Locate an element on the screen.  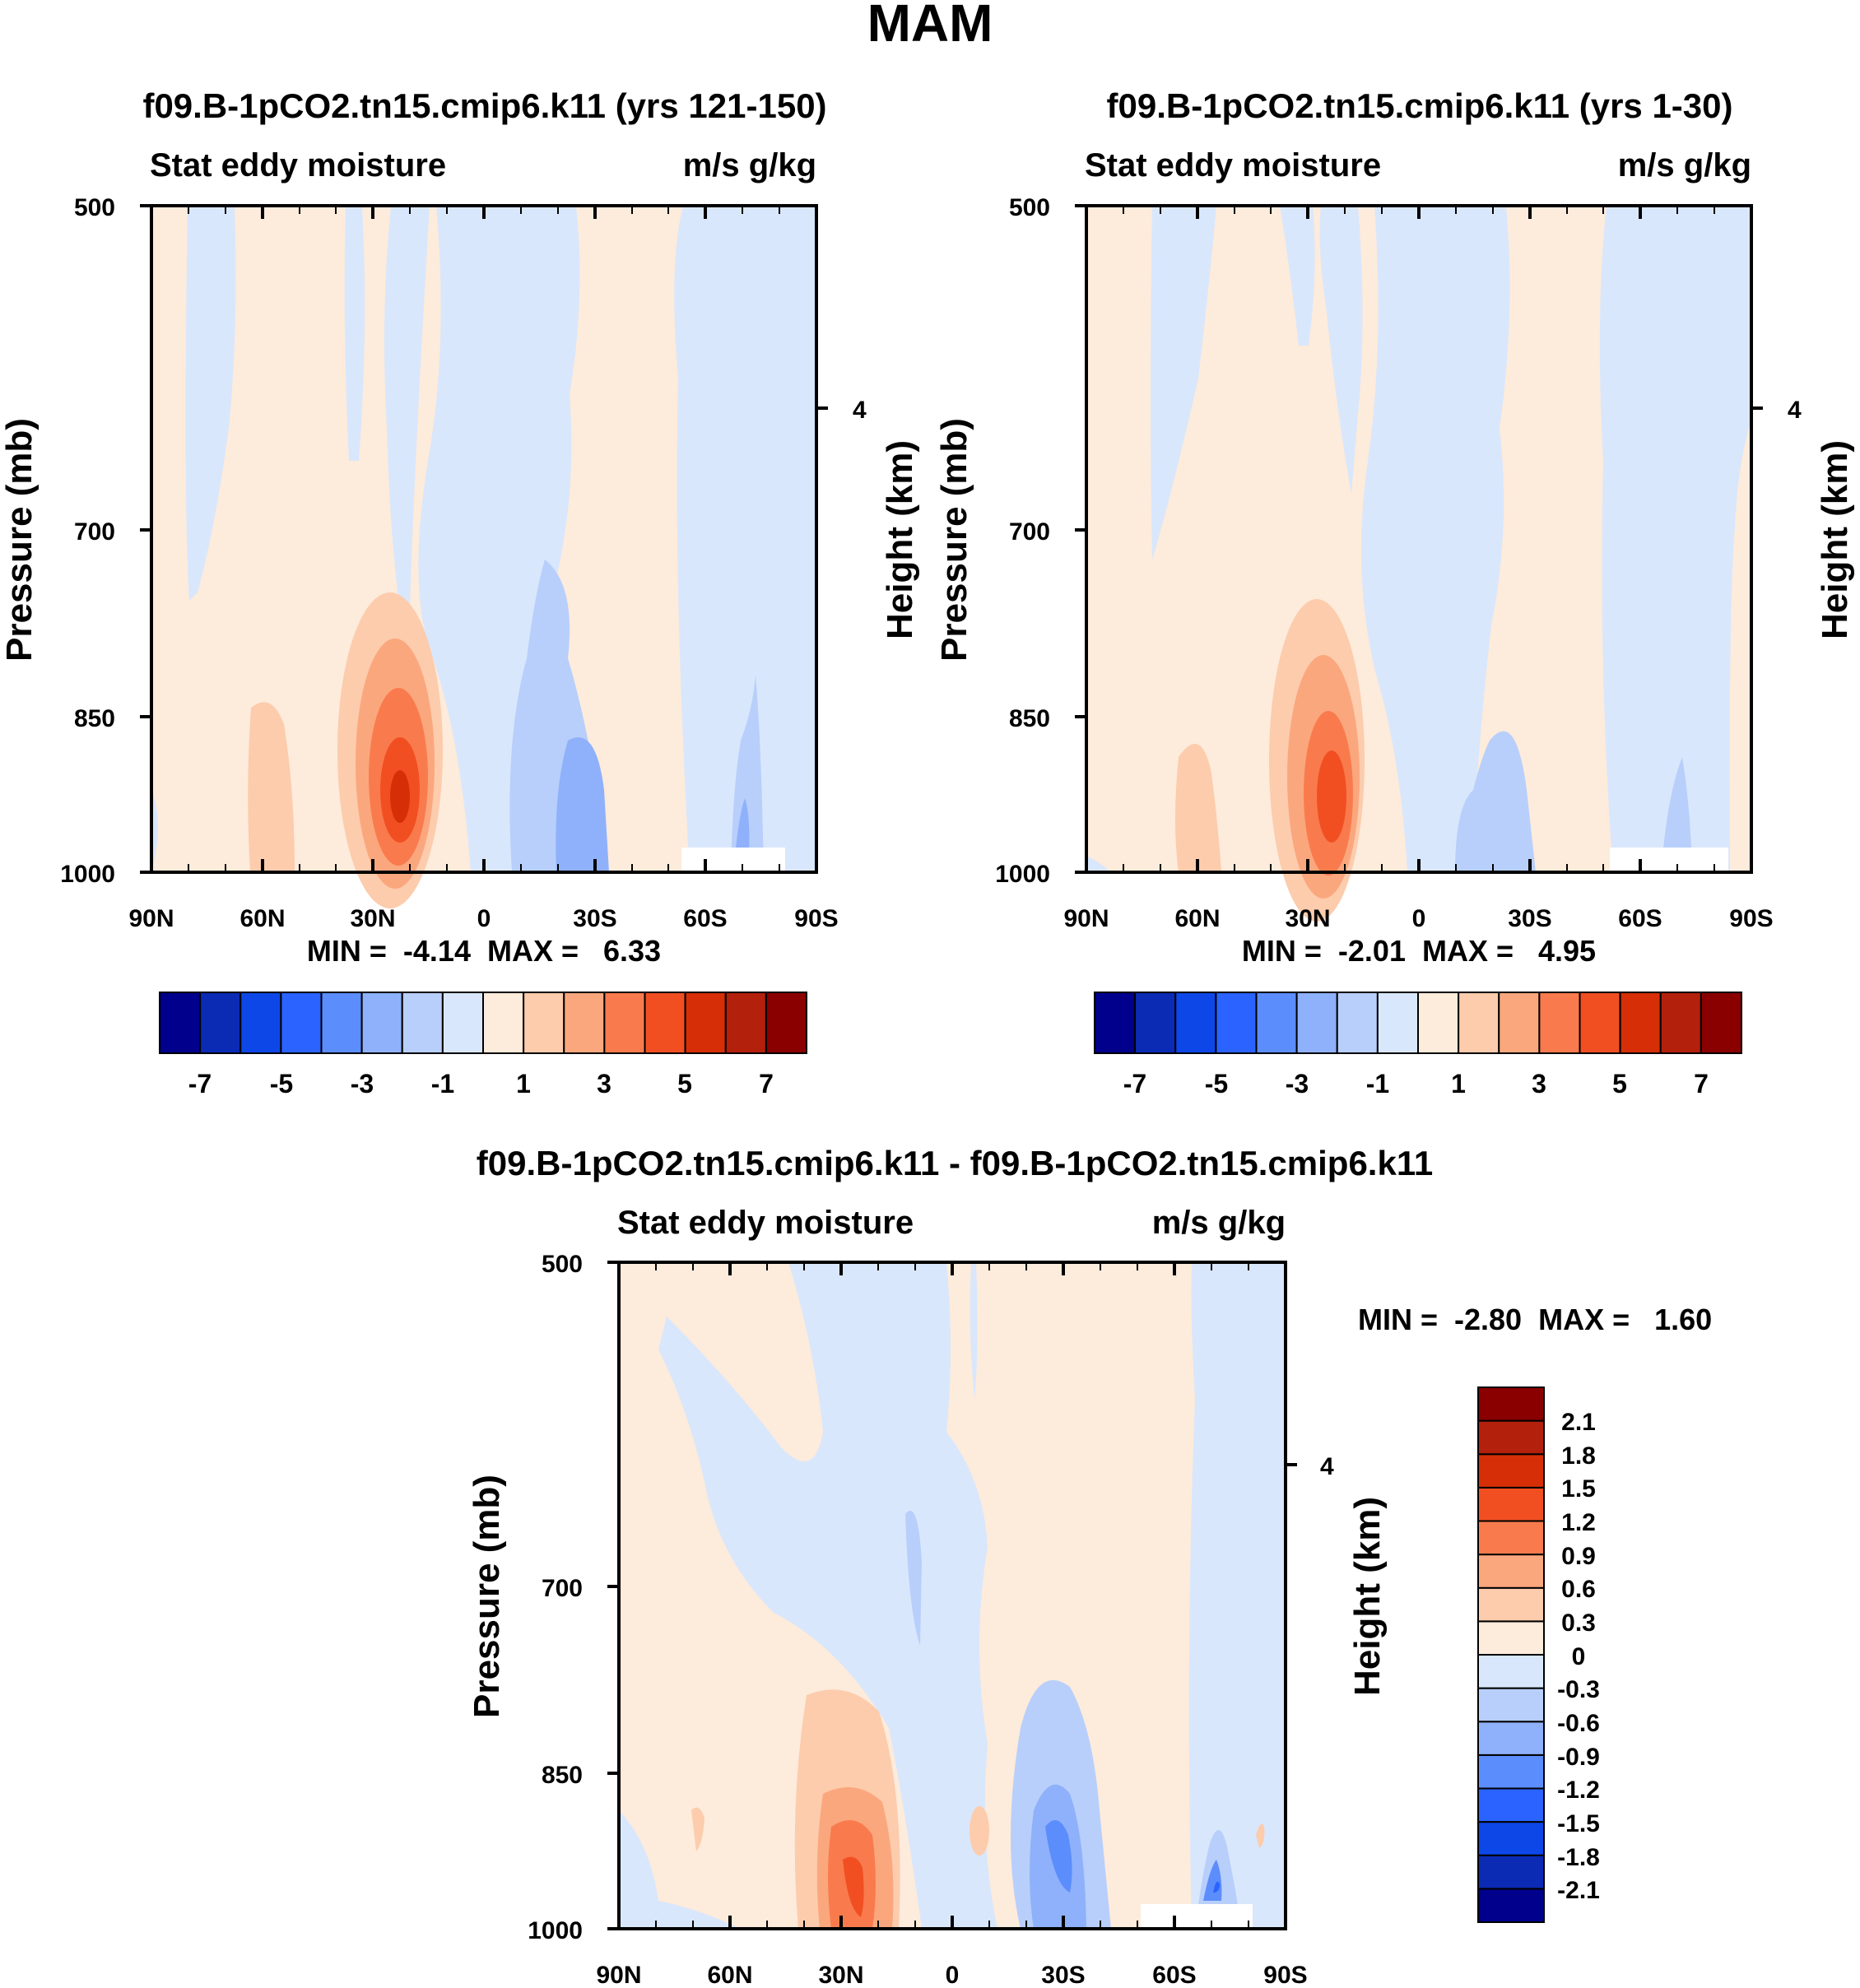
panel-3-colorbar-label: -0.9 is located at coordinates (1578, 1757).